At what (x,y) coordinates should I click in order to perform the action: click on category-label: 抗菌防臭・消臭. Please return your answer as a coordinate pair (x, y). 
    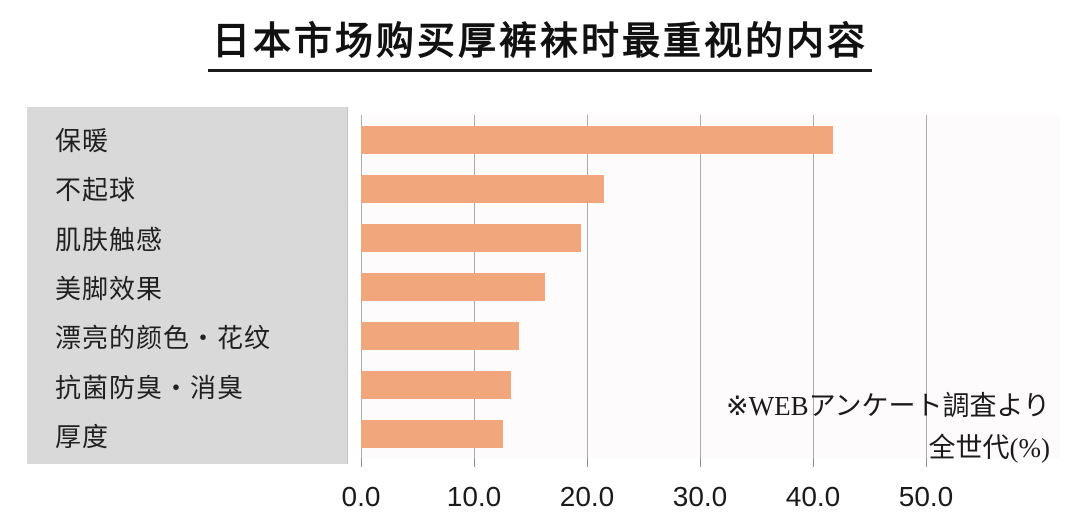
    Looking at the image, I should click on (150, 387).